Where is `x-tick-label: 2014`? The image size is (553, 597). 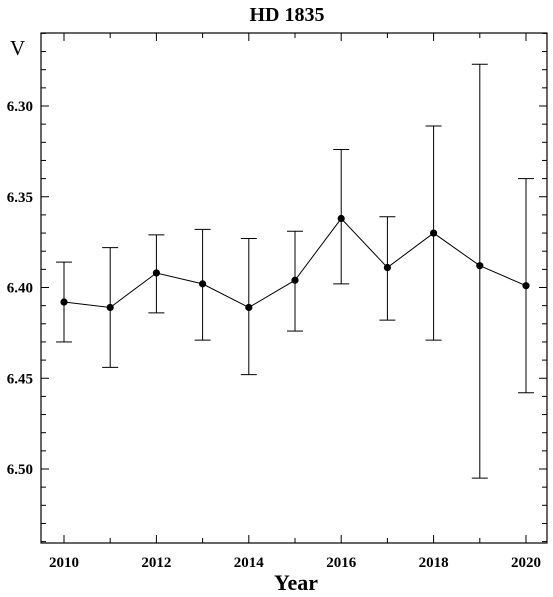 x-tick-label: 2014 is located at coordinates (249, 563).